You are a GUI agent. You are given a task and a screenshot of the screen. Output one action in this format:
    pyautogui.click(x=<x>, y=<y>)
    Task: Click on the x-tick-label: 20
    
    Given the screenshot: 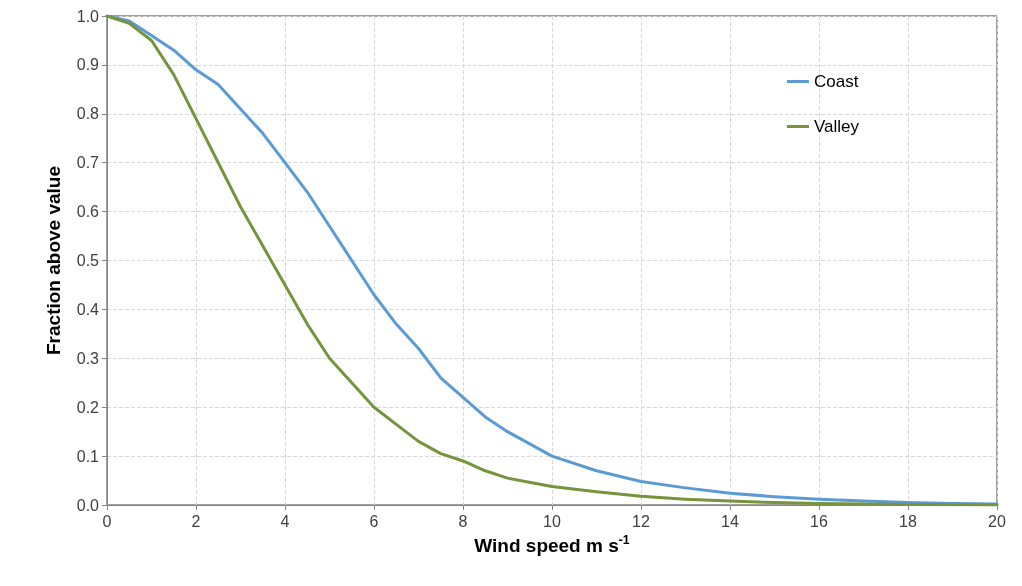 What is the action you would take?
    pyautogui.click(x=997, y=521)
    